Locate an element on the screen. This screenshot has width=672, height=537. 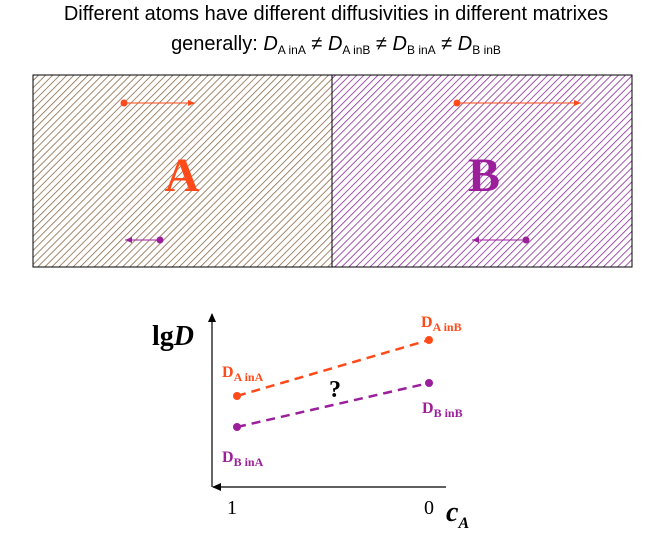
atom-b-in-a-arrow is located at coordinates (144, 240).